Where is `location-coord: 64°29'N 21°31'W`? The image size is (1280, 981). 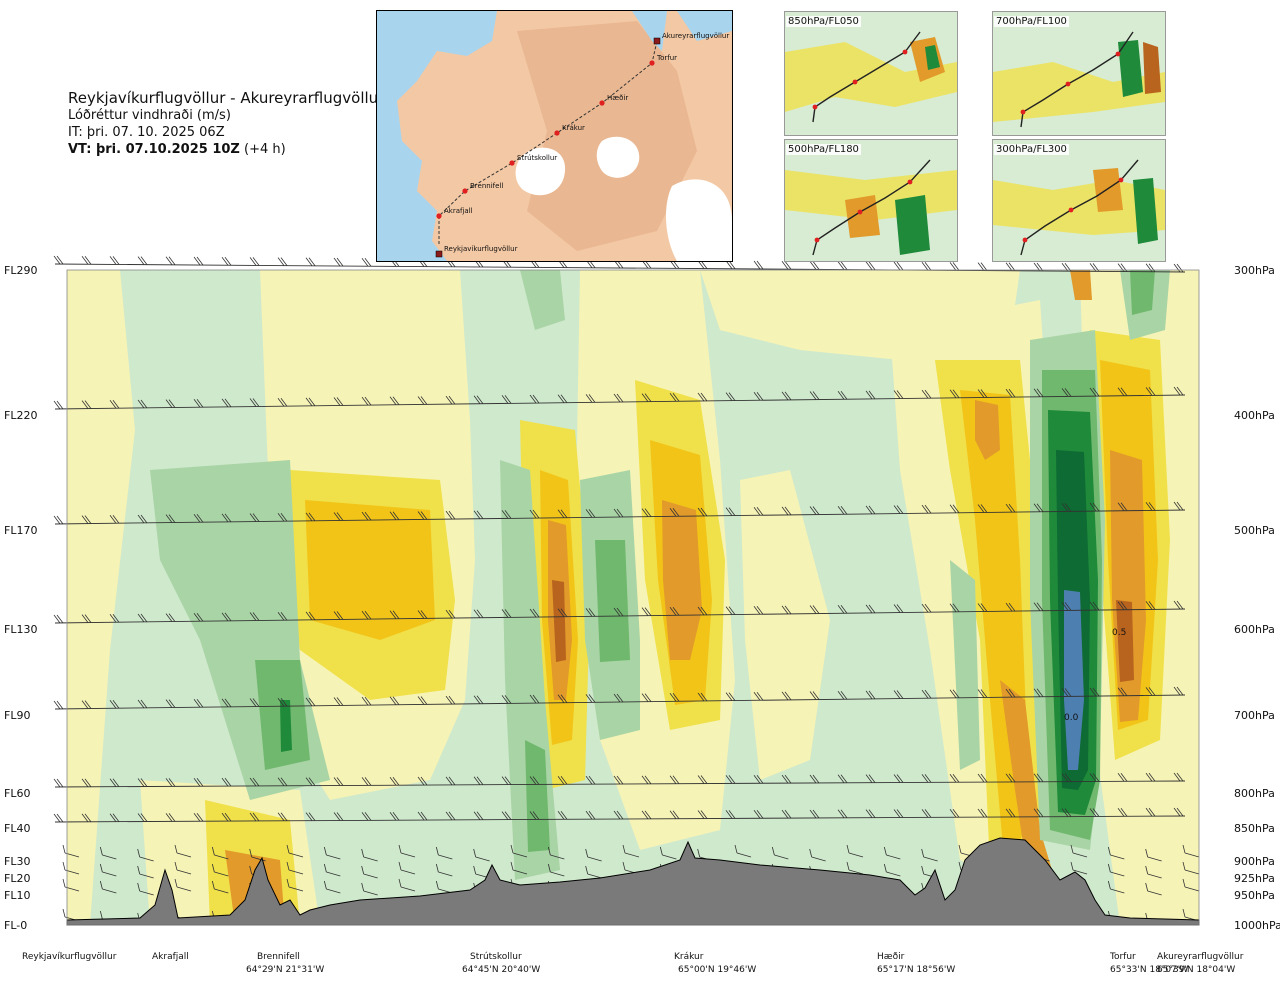
location-coord: 64°29'N 21°31'W is located at coordinates (285, 970).